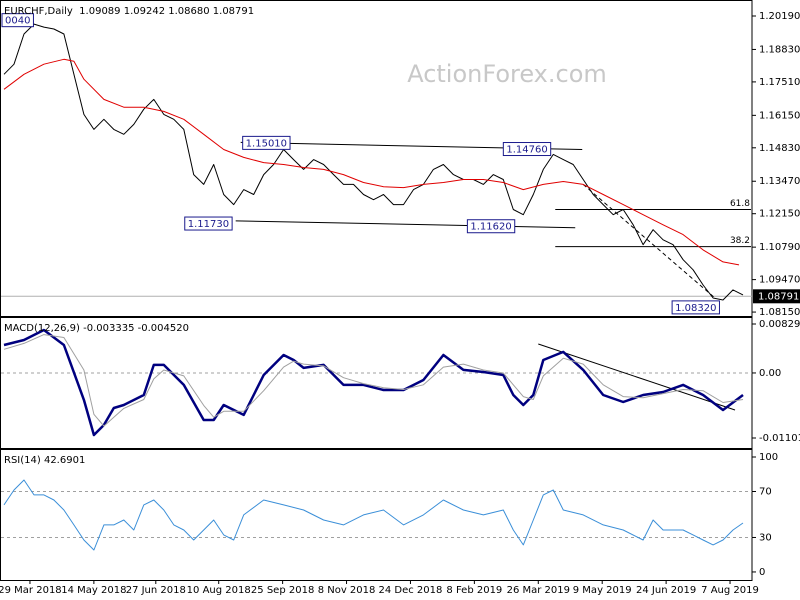 The height and width of the screenshot is (600, 800). I want to click on price-label: 1.08320, so click(695, 308).